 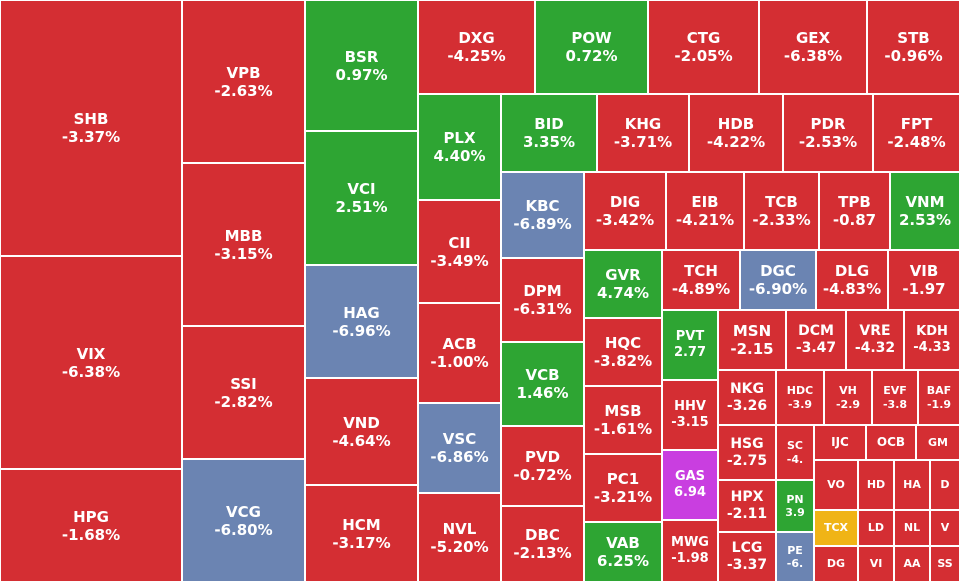 I want to click on treemap-tile-eib: EIB -4.21%, so click(x=705, y=211).